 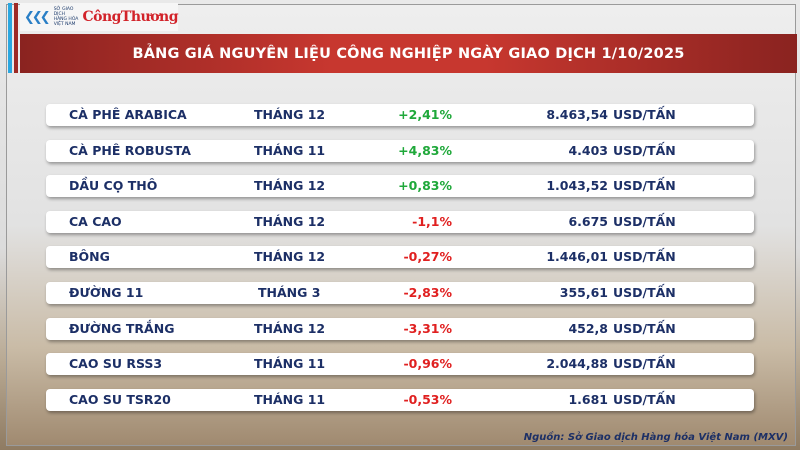 I want to click on commodity-name: CAO SU TSR20, so click(x=120, y=399).